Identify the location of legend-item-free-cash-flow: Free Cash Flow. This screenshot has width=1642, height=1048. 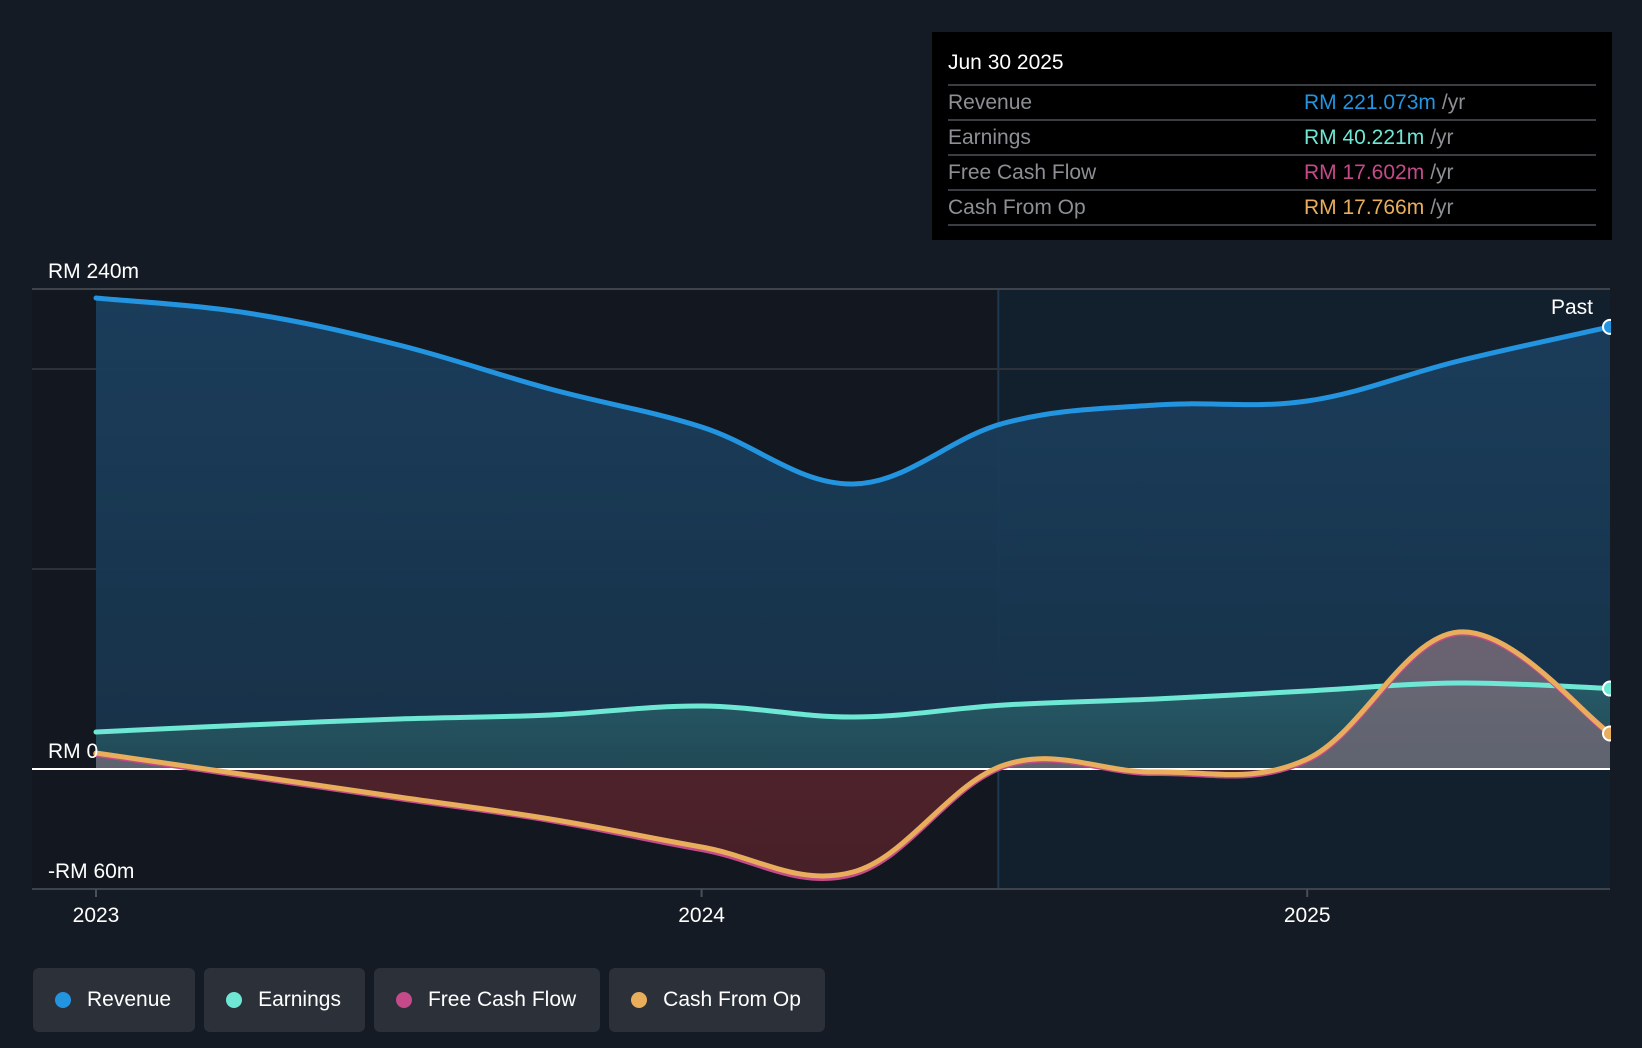
(487, 1000).